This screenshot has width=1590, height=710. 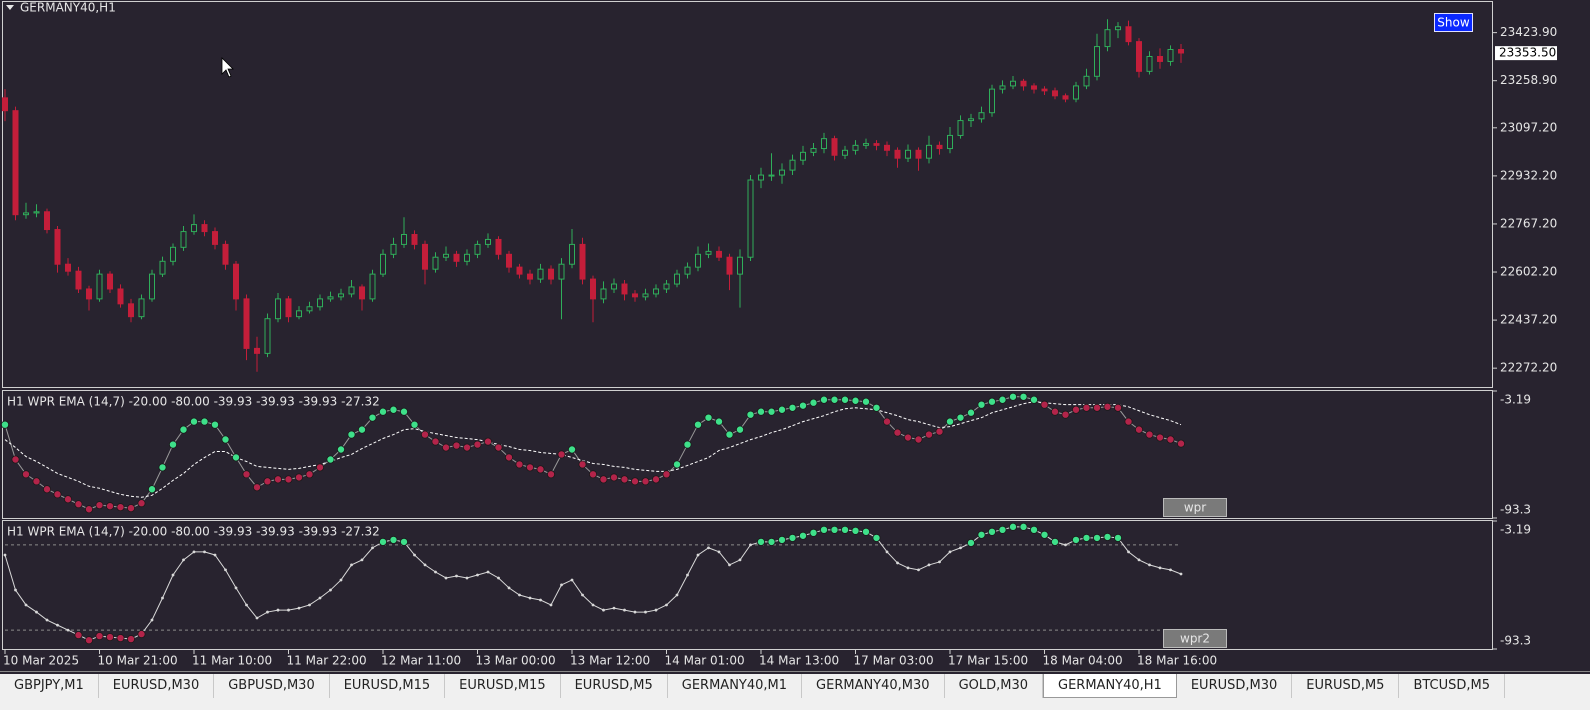 I want to click on chart-tab: GERMANY40,M1, so click(x=735, y=686).